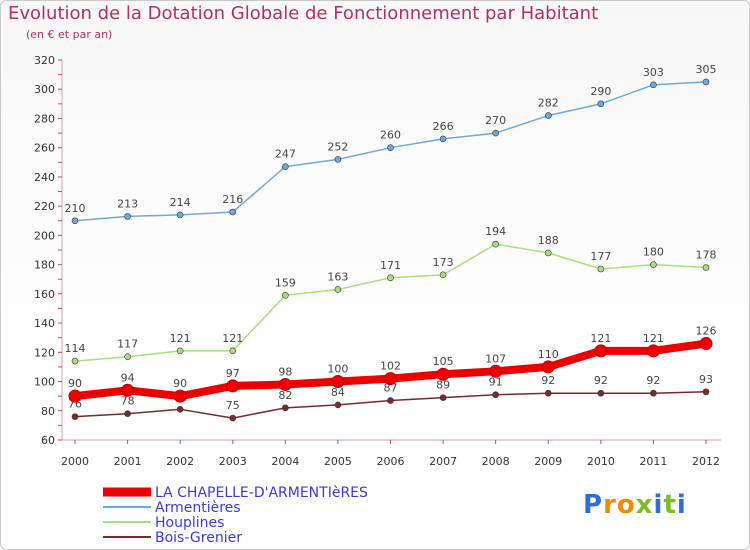 This screenshot has width=750, height=550. What do you see at coordinates (391, 388) in the screenshot?
I see `data-label: 87` at bounding box center [391, 388].